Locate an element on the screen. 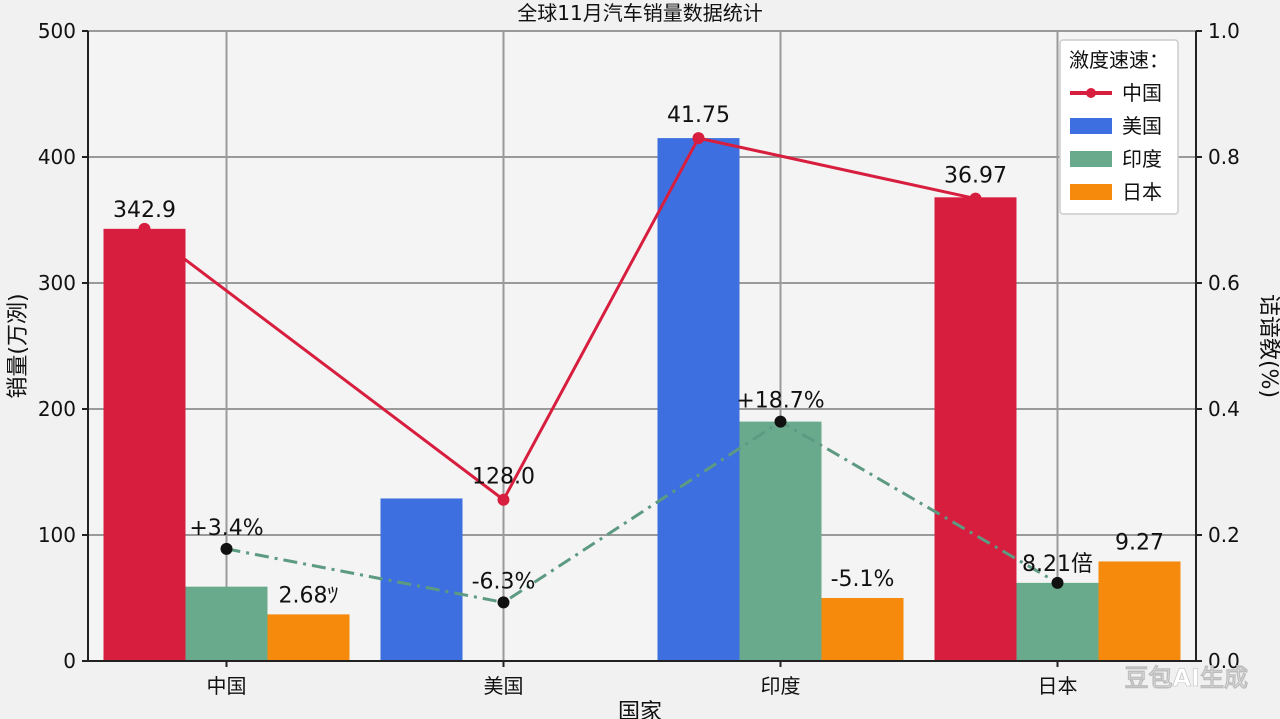 The width and height of the screenshot is (1280, 719). watermark: 豆包AI生成 is located at coordinates (1186, 678).